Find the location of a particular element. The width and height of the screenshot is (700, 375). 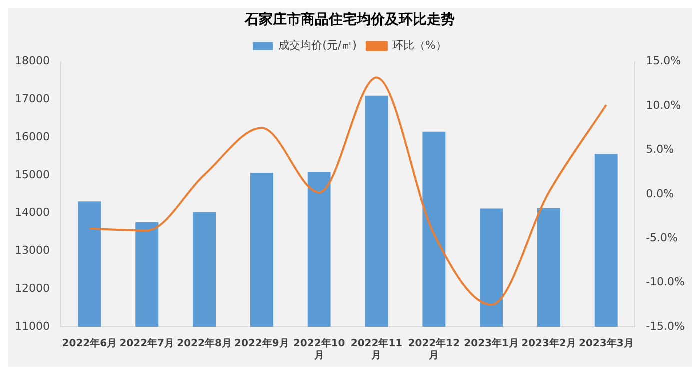

x-tick-label: 2022年11月 is located at coordinates (376, 350).